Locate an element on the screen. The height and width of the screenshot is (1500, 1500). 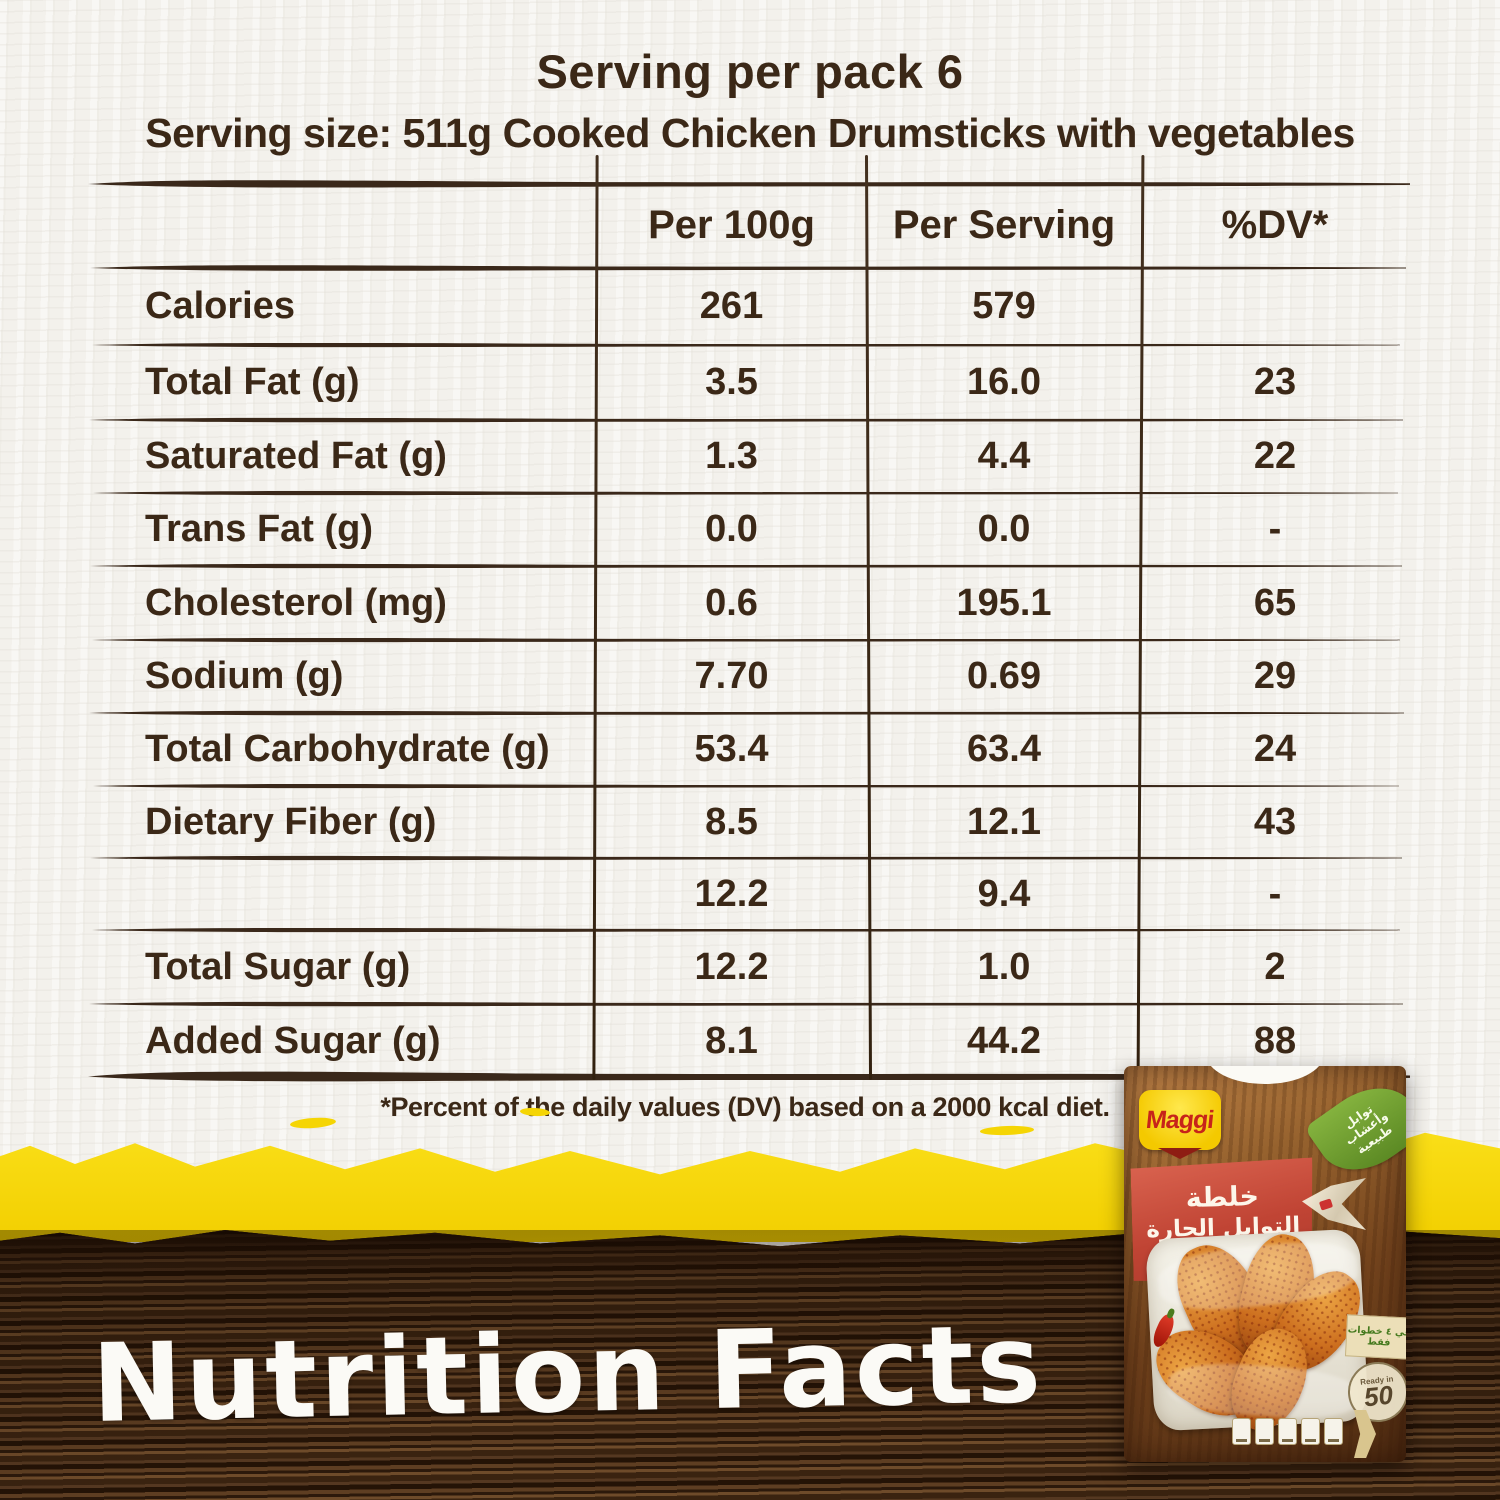
table-header-row: Per 100g Per Serving %DV* is located at coordinates (750, 225).